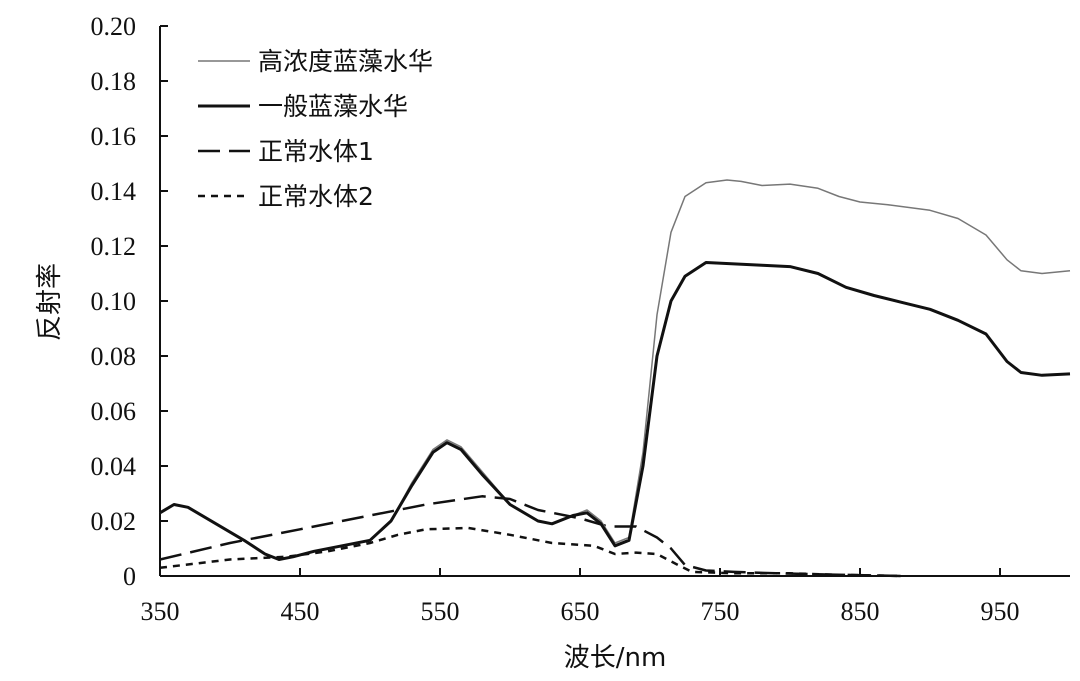 This screenshot has height=681, width=1080. What do you see at coordinates (316, 196) in the screenshot?
I see `legend-label-4: 正常水体2` at bounding box center [316, 196].